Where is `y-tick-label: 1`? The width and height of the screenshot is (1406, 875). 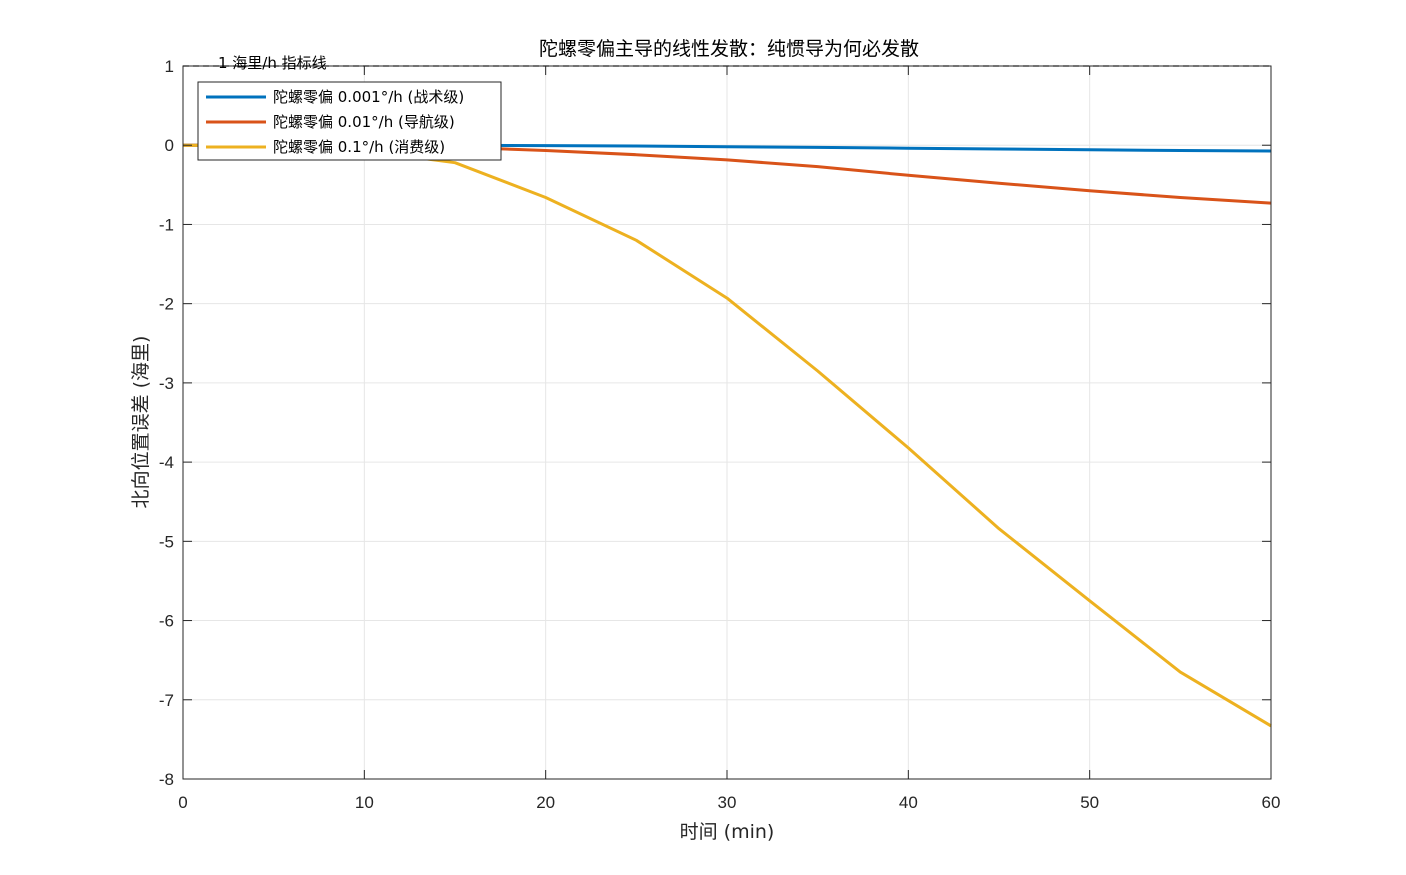 y-tick-label: 1 is located at coordinates (169, 66).